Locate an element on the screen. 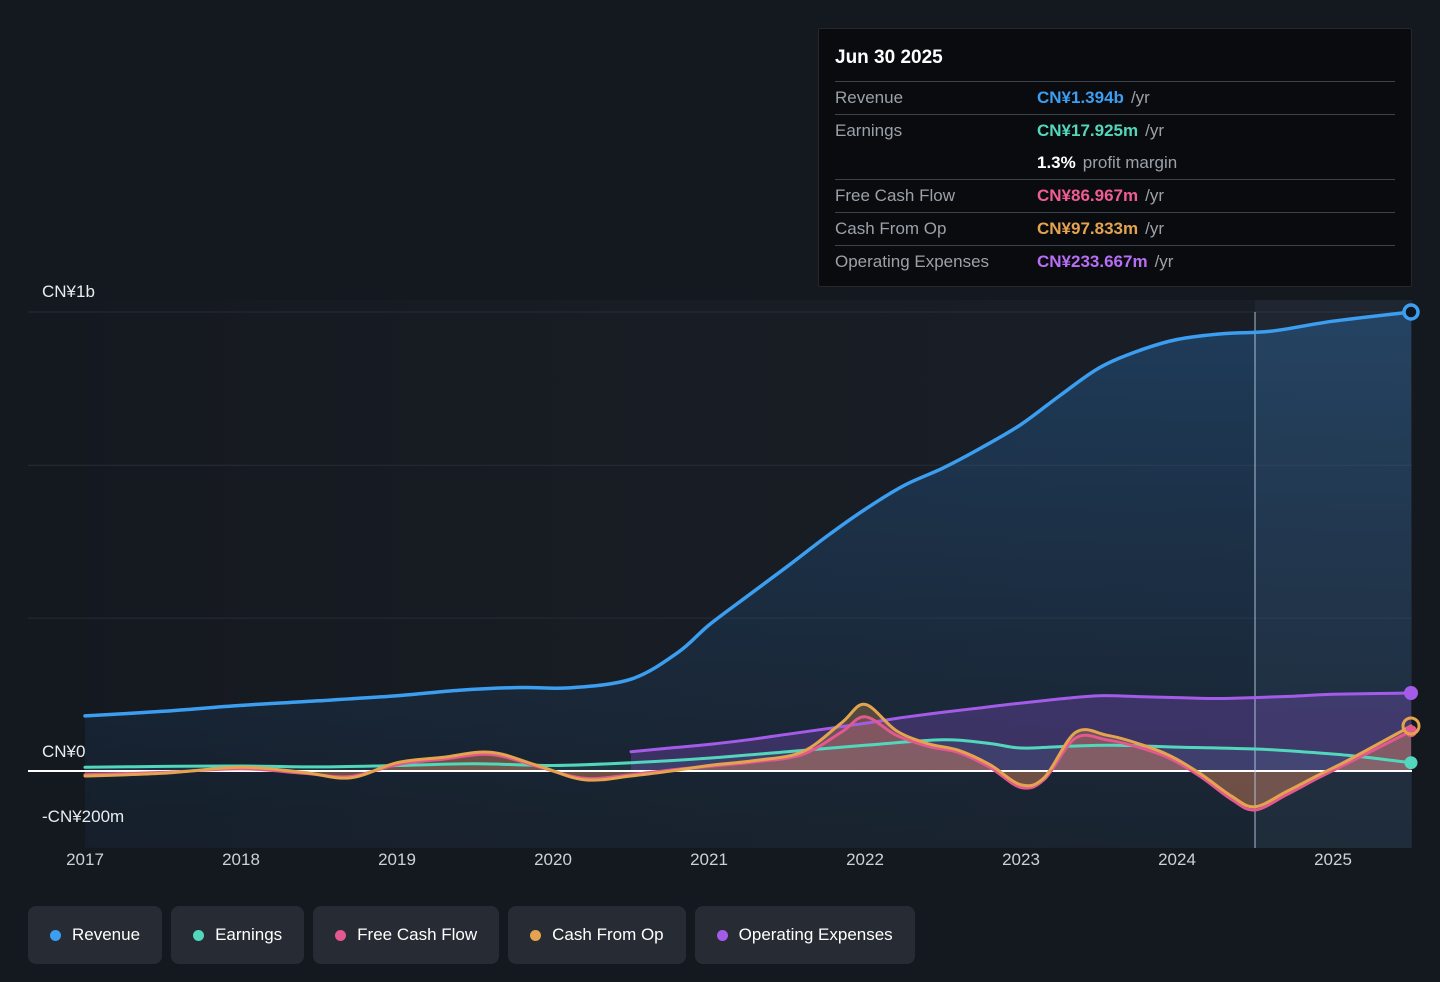 Image resolution: width=1440 pixels, height=982 pixels. tooltip-fcf-suffix: /yr is located at coordinates (1155, 195).